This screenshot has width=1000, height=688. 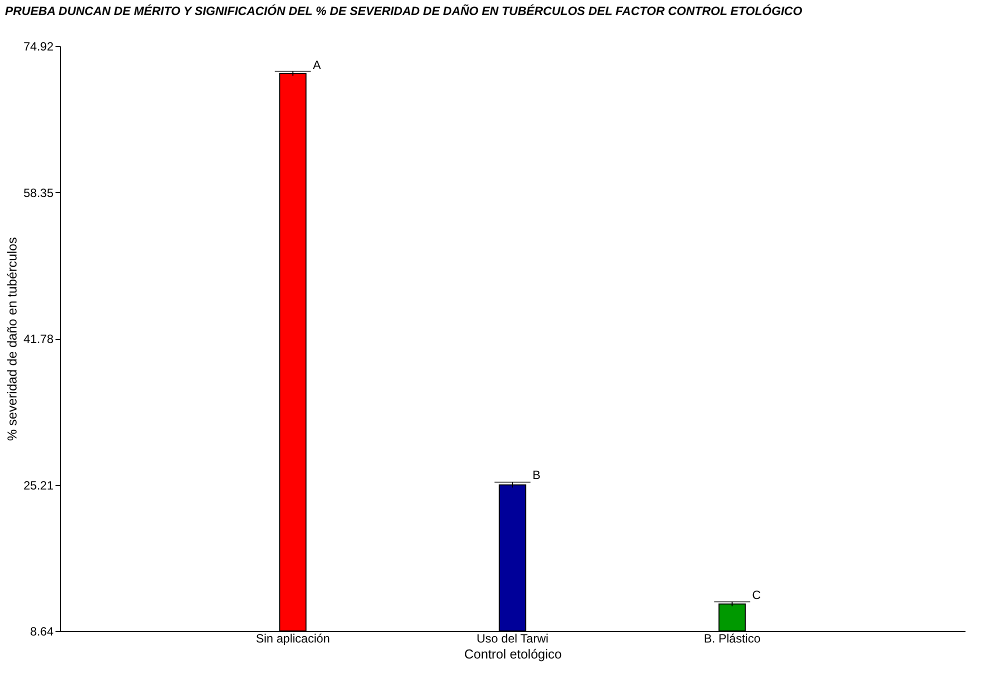 What do you see at coordinates (316, 65) in the screenshot?
I see `annotation: A` at bounding box center [316, 65].